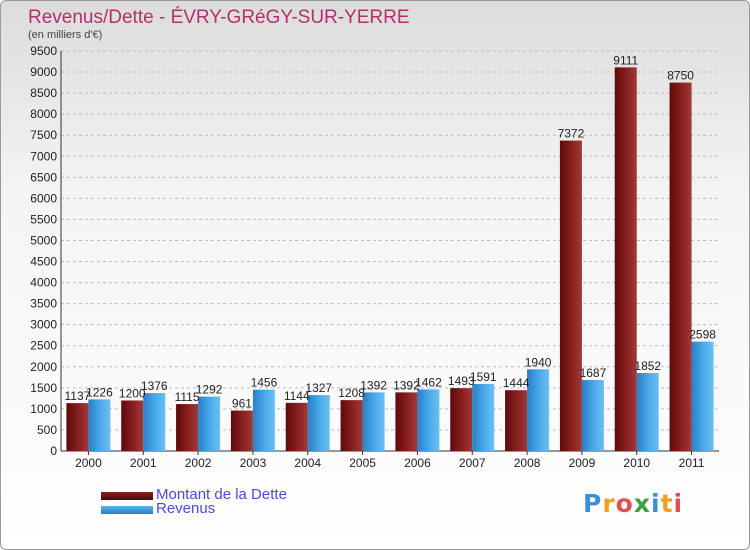  I want to click on x-tick-label: 2008, so click(527, 463).